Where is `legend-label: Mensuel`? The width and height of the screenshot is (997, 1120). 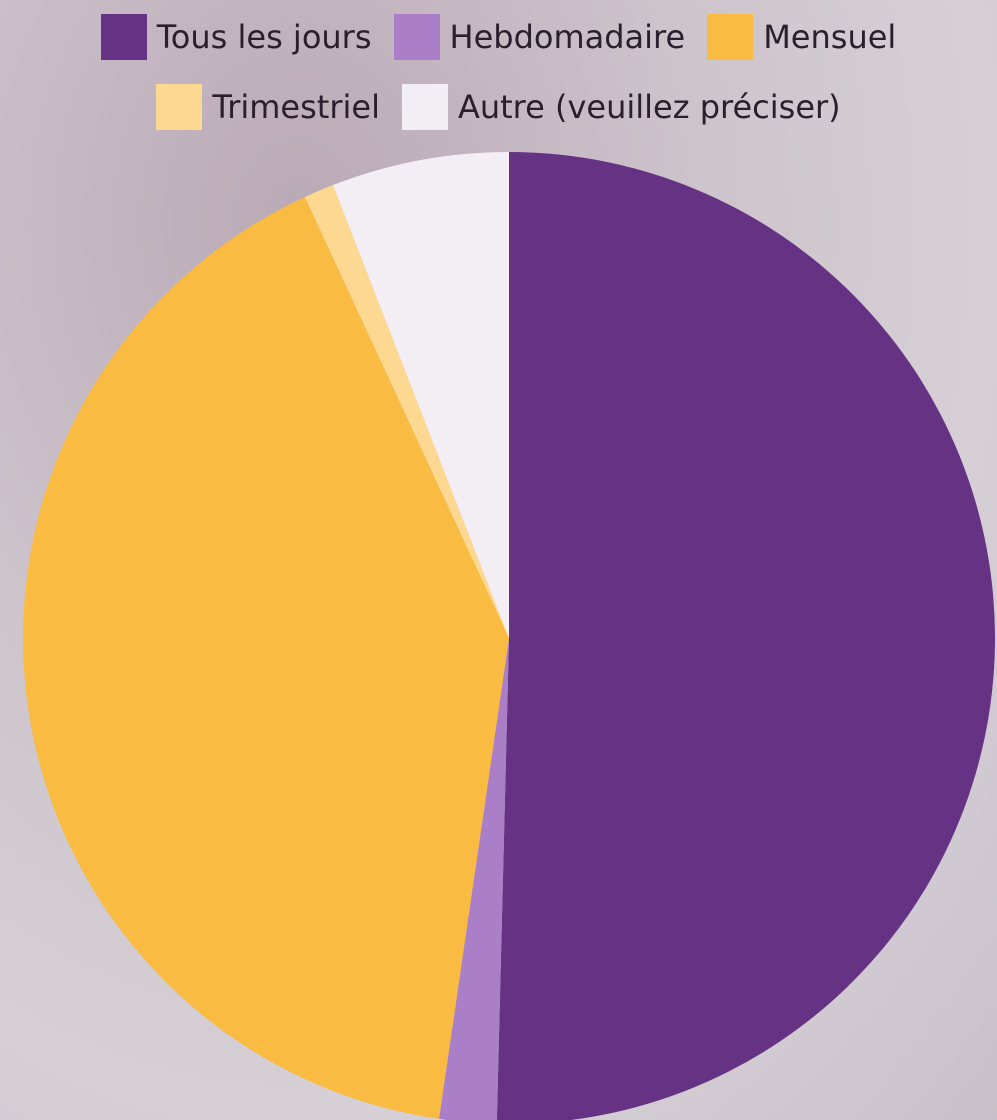
legend-label: Mensuel is located at coordinates (830, 37).